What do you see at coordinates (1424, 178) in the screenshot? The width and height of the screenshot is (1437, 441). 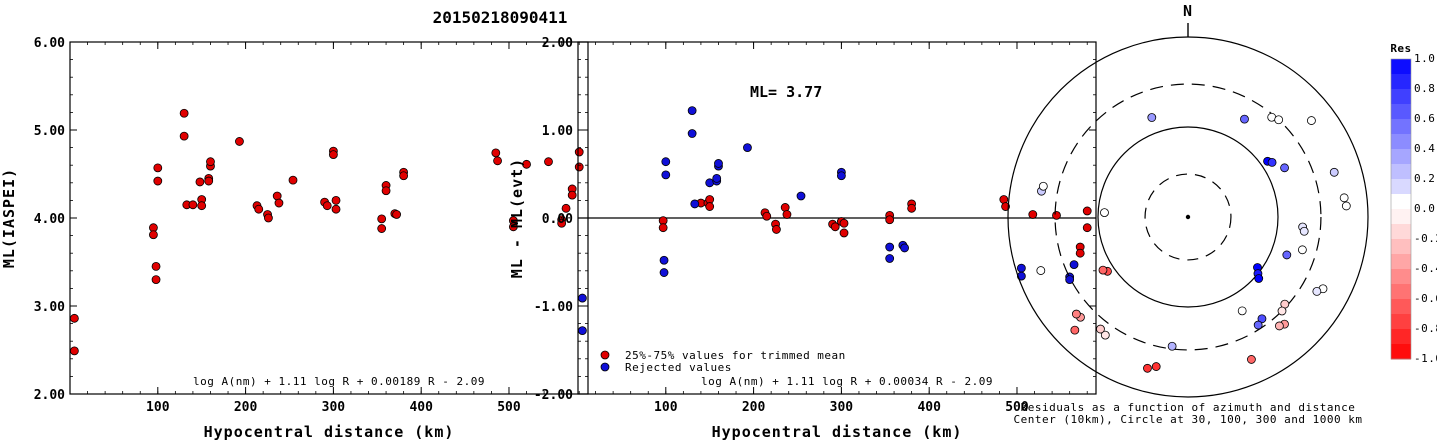 I see `colorbar-tick-label: 0.2` at bounding box center [1424, 178].